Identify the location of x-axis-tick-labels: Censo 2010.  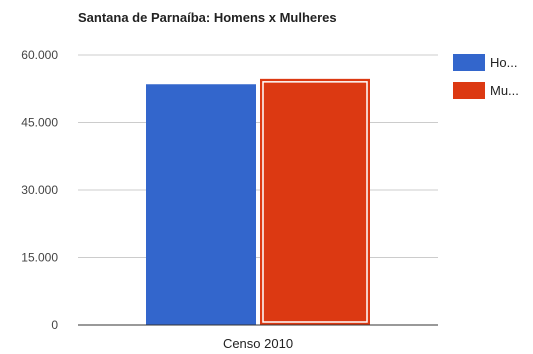
(258, 343).